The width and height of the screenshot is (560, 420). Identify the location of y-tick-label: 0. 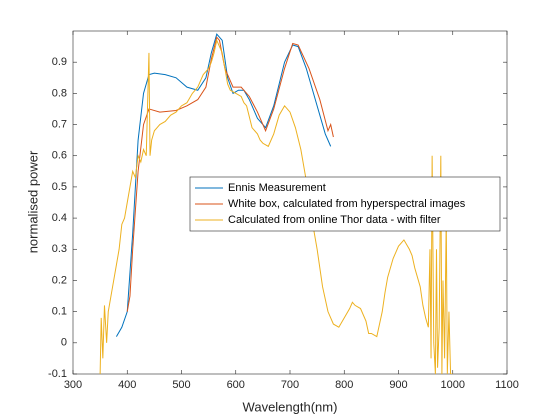
(64, 343).